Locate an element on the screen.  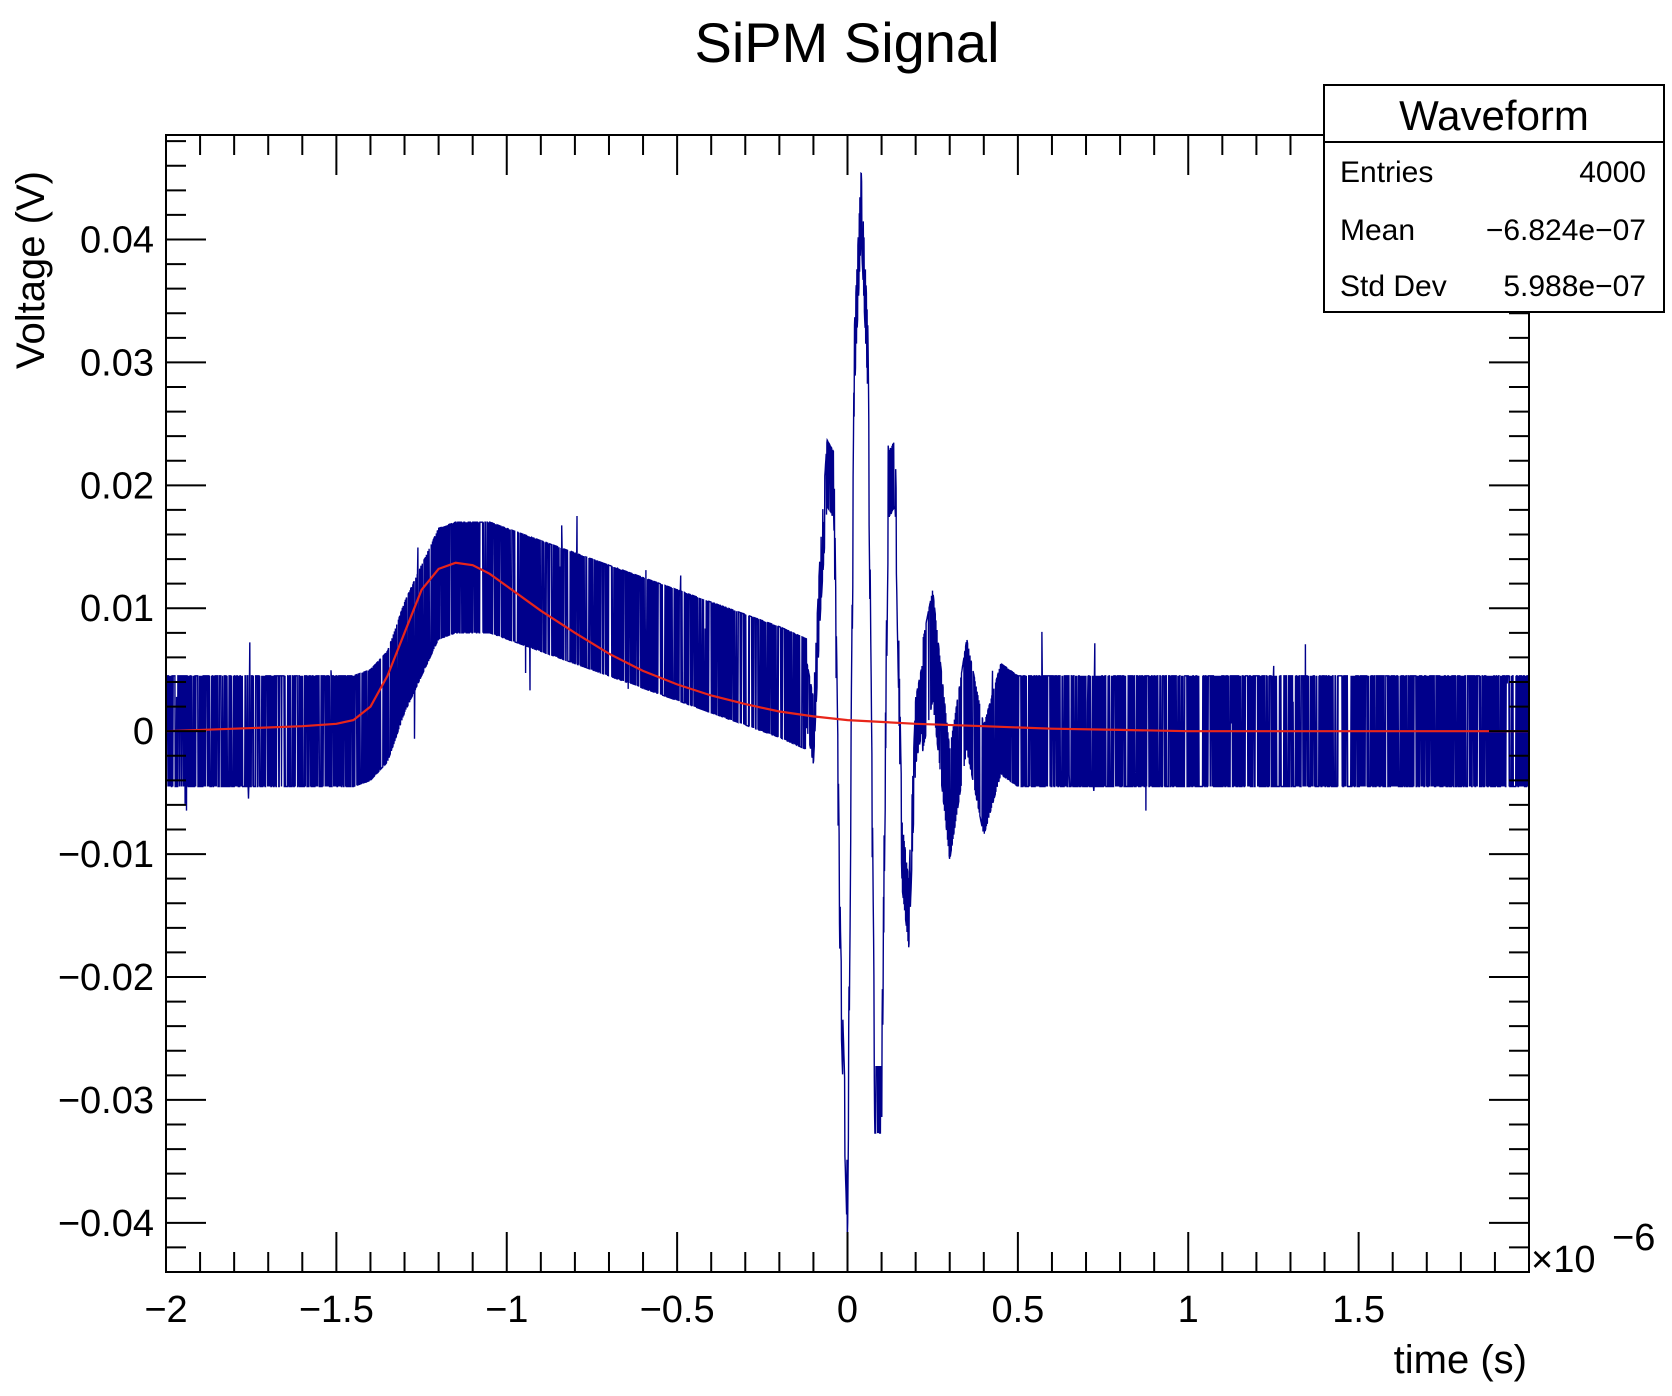
x-tick-label: 0 is located at coordinates (847, 1310).